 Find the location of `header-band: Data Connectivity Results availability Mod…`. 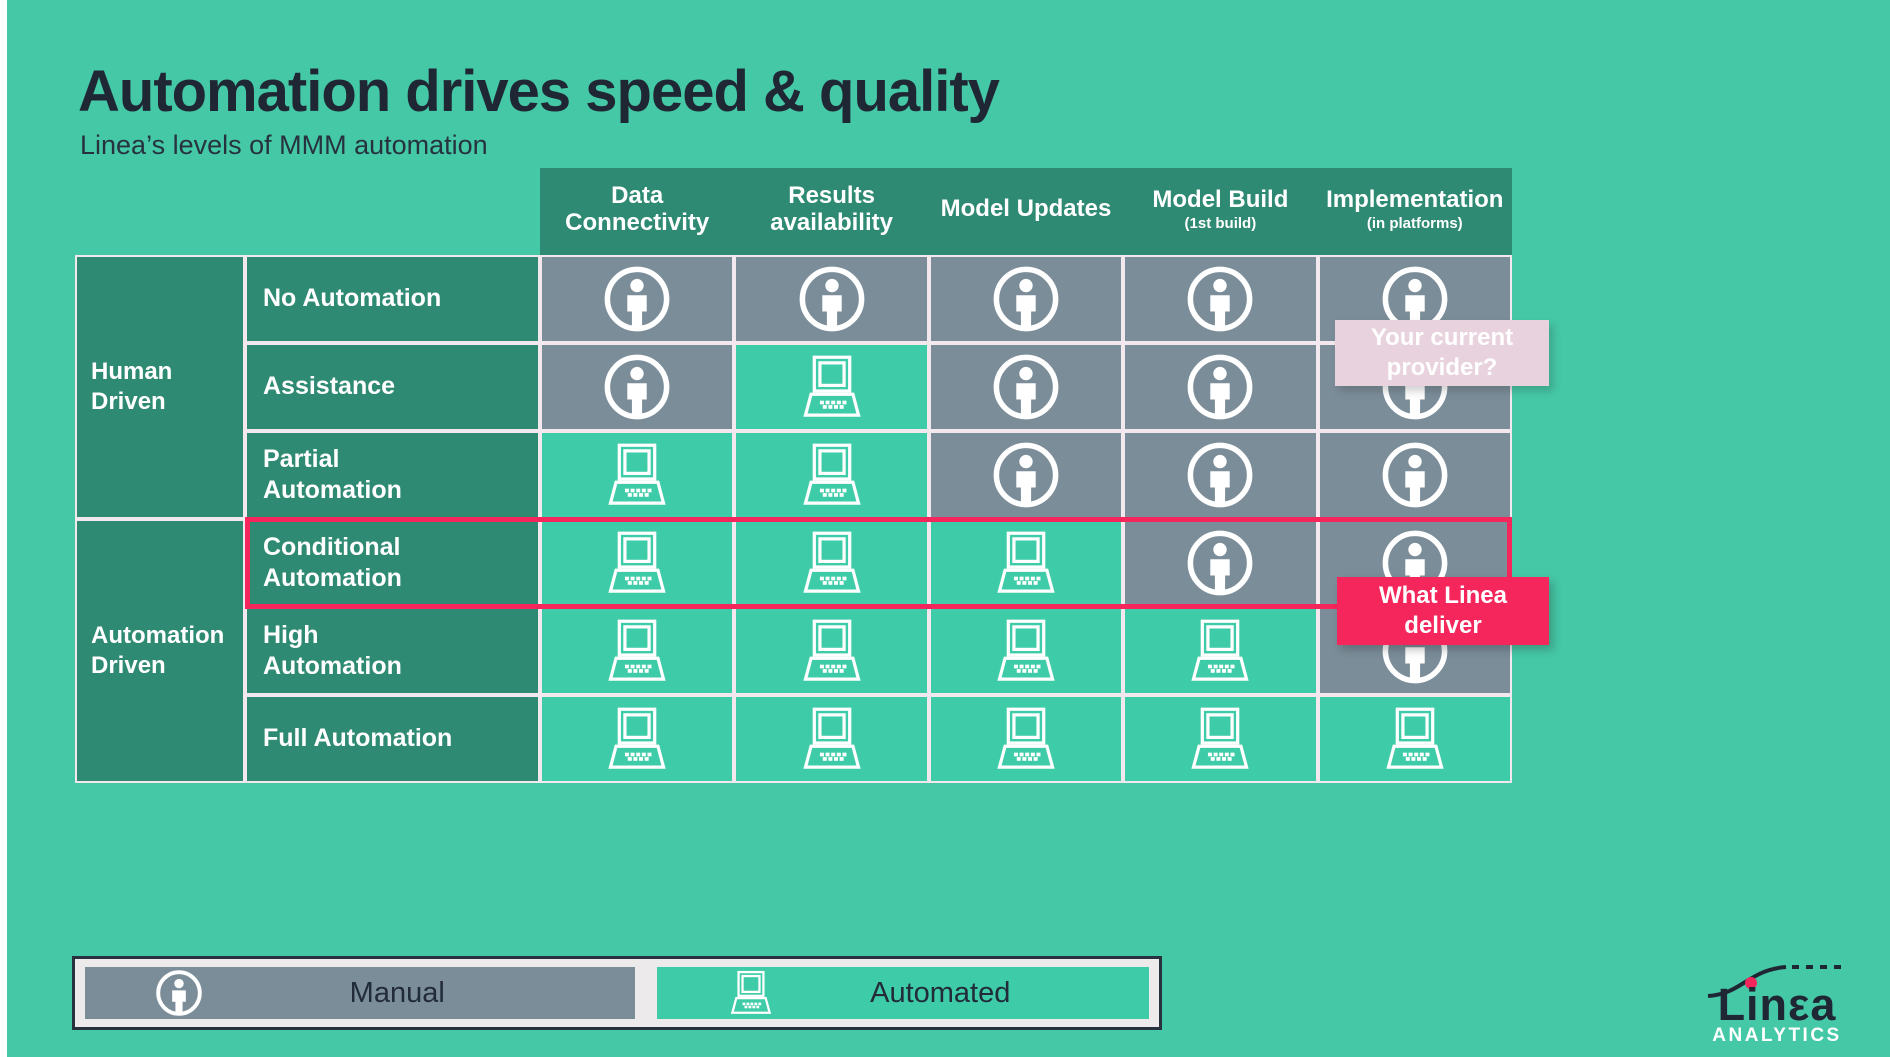

header-band: Data Connectivity Results availability Mod… is located at coordinates (1026, 211).